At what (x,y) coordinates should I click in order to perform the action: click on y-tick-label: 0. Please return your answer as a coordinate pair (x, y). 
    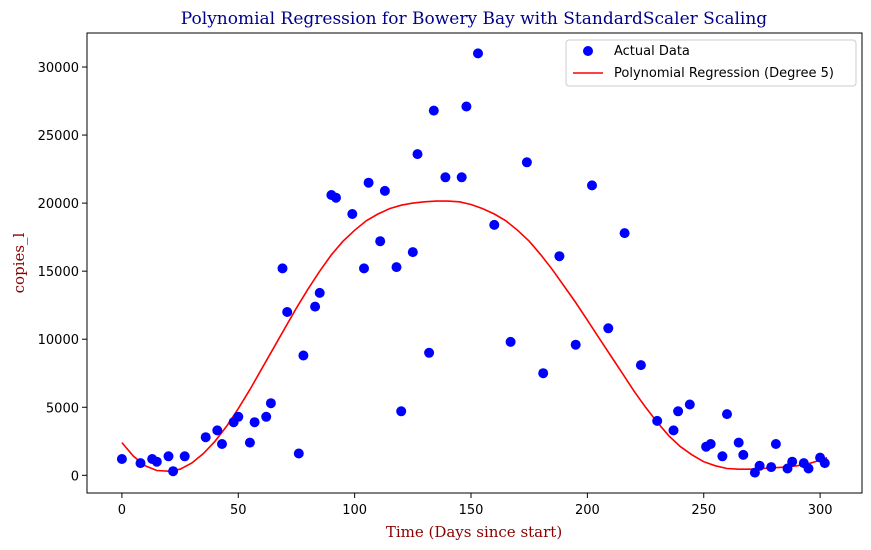
    Looking at the image, I should click on (75, 476).